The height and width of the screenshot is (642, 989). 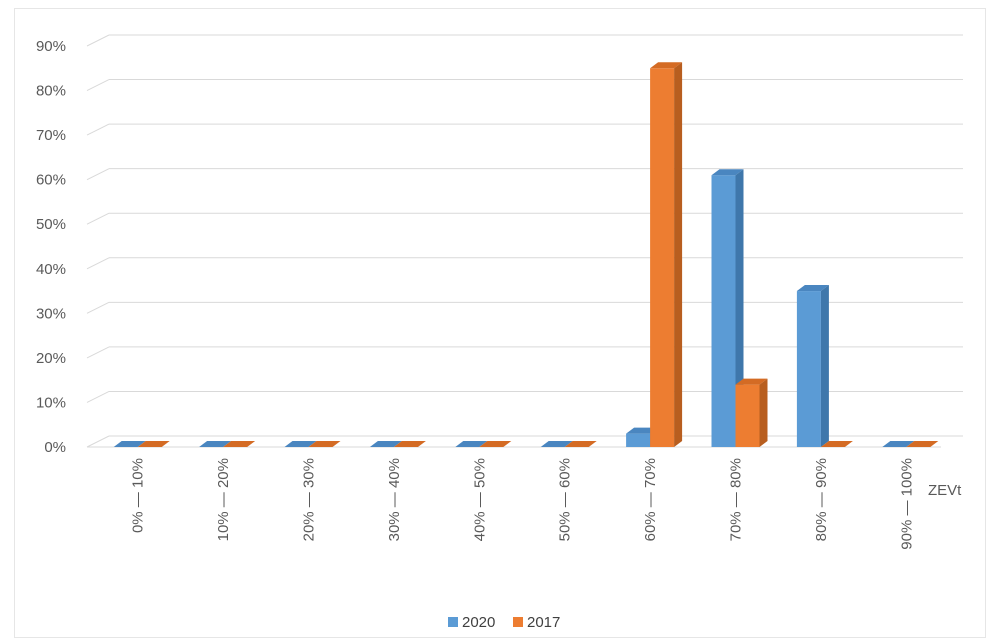 I want to click on legend: 2020 2017, so click(x=504, y=622).